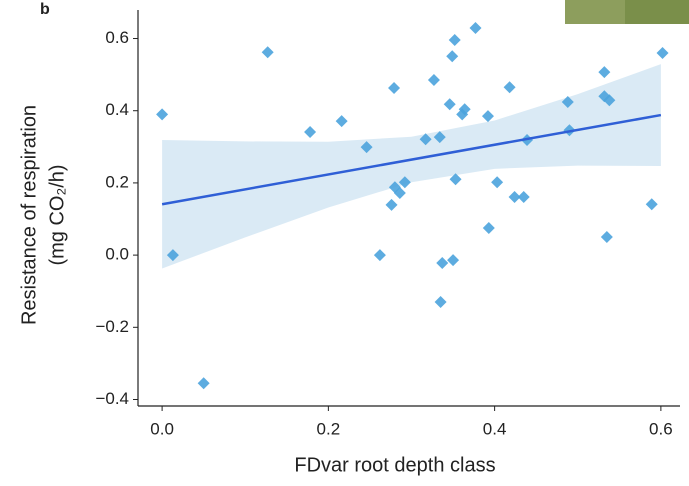 The height and width of the screenshot is (486, 689). What do you see at coordinates (595, 12) in the screenshot?
I see `photo-detail` at bounding box center [595, 12].